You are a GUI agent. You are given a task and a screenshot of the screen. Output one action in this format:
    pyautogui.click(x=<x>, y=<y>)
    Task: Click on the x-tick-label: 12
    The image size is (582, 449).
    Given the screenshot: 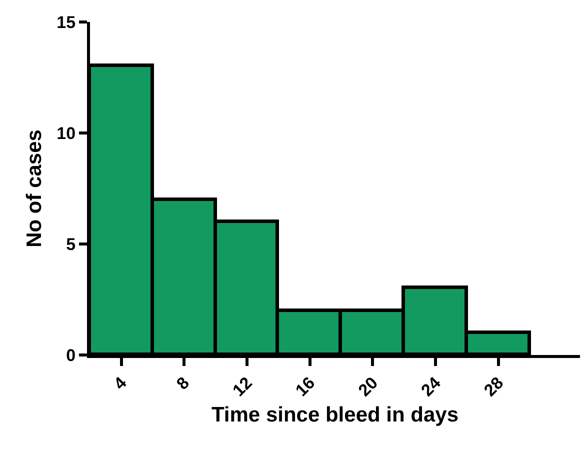 What is the action you would take?
    pyautogui.click(x=242, y=386)
    